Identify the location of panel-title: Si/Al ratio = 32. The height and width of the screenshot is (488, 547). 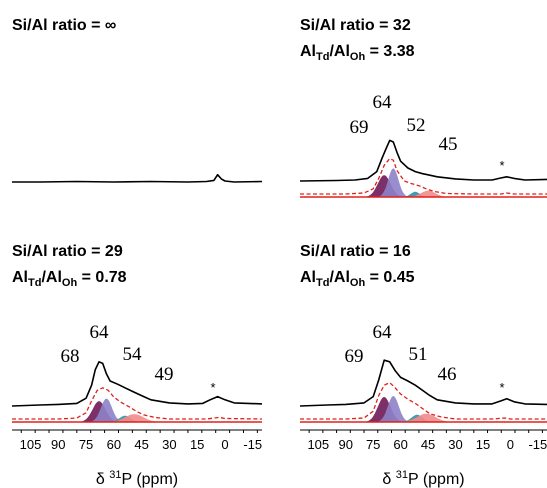
(355, 25).